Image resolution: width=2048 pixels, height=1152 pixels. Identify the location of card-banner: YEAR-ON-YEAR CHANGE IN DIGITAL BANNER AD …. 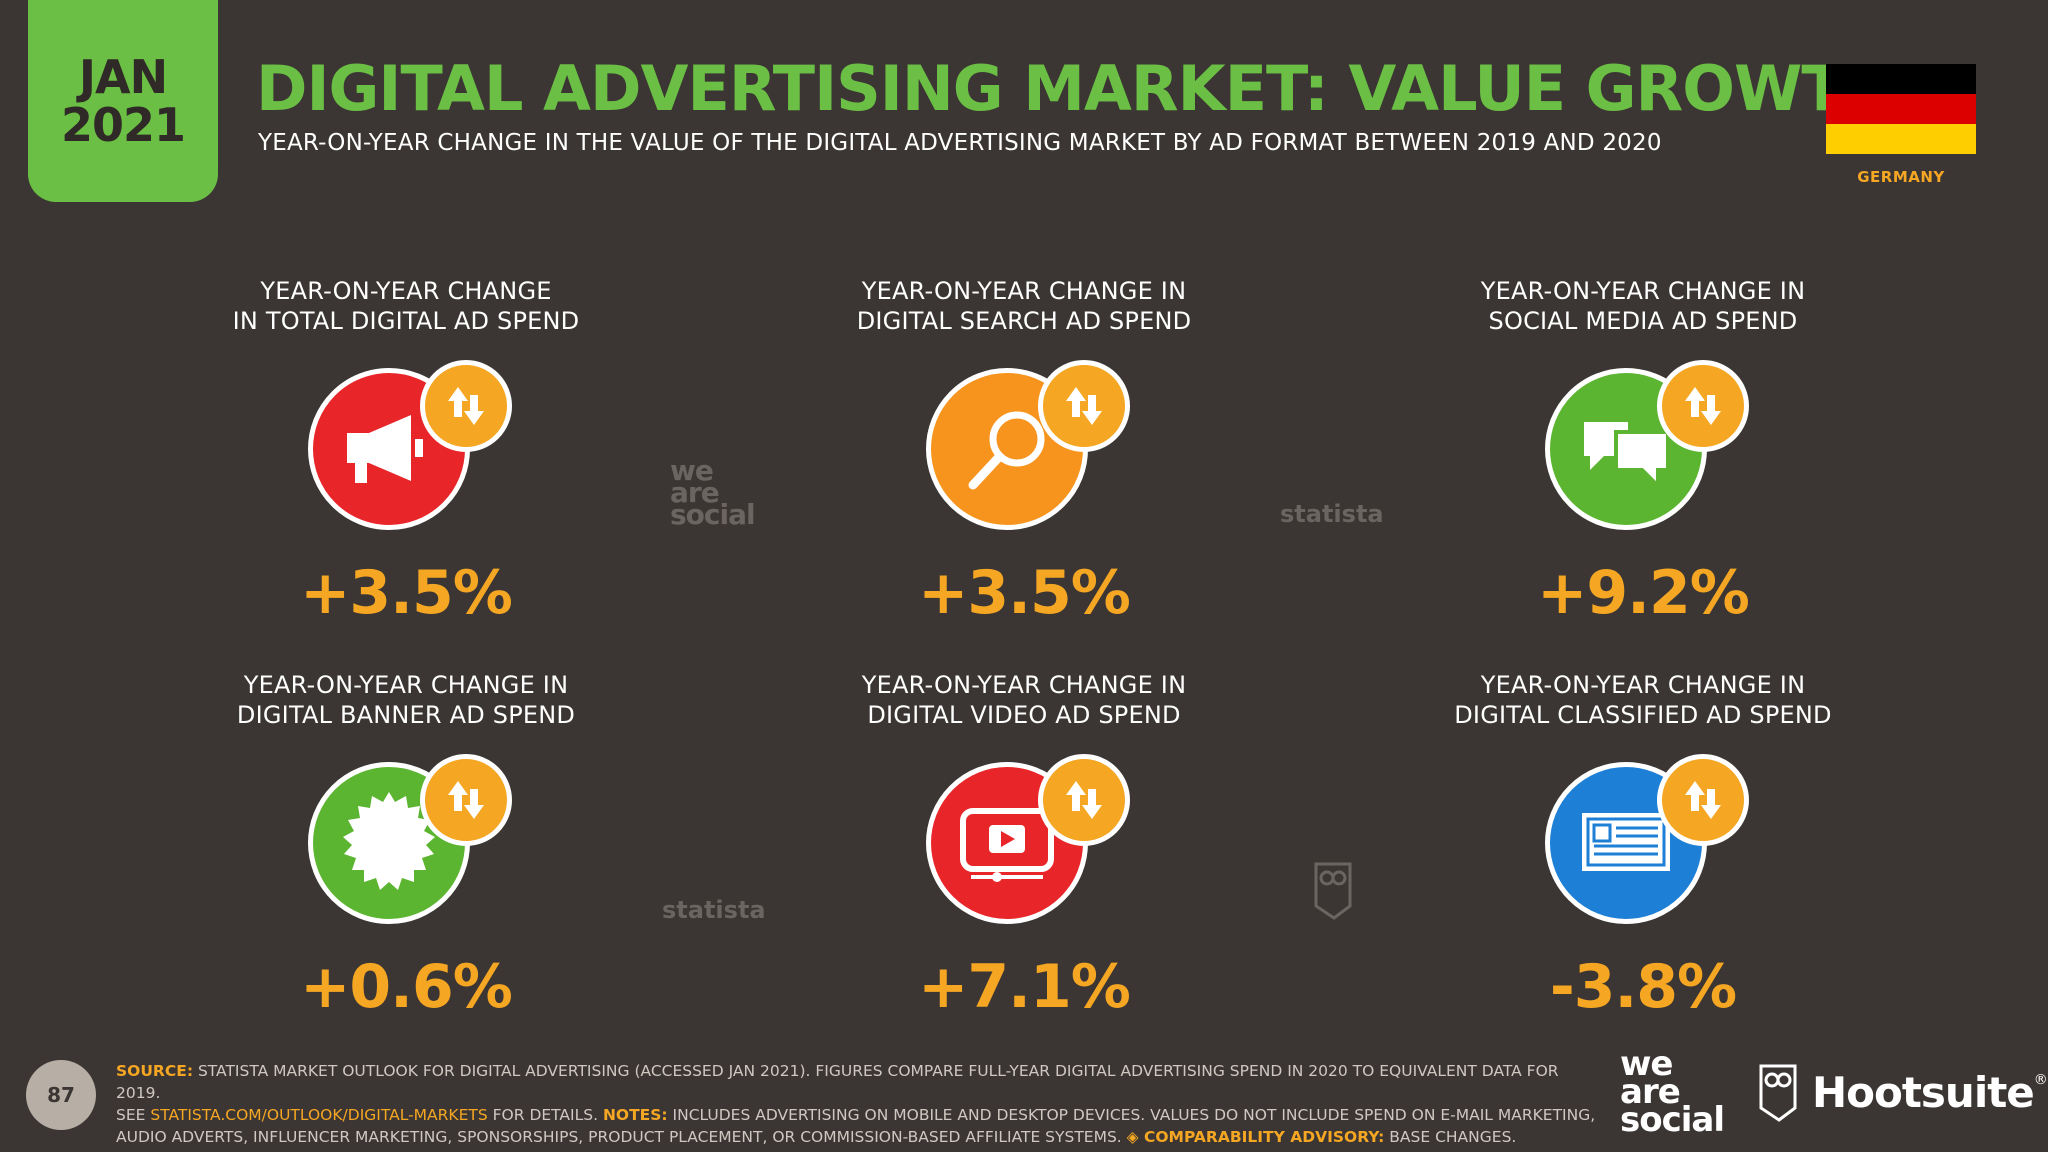
(406, 846).